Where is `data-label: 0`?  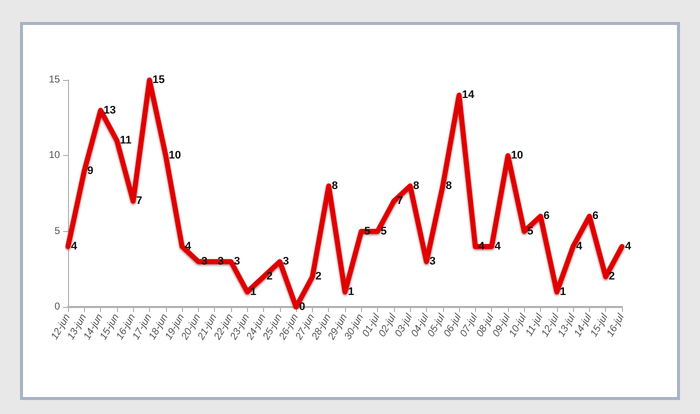 data-label: 0 is located at coordinates (302, 307).